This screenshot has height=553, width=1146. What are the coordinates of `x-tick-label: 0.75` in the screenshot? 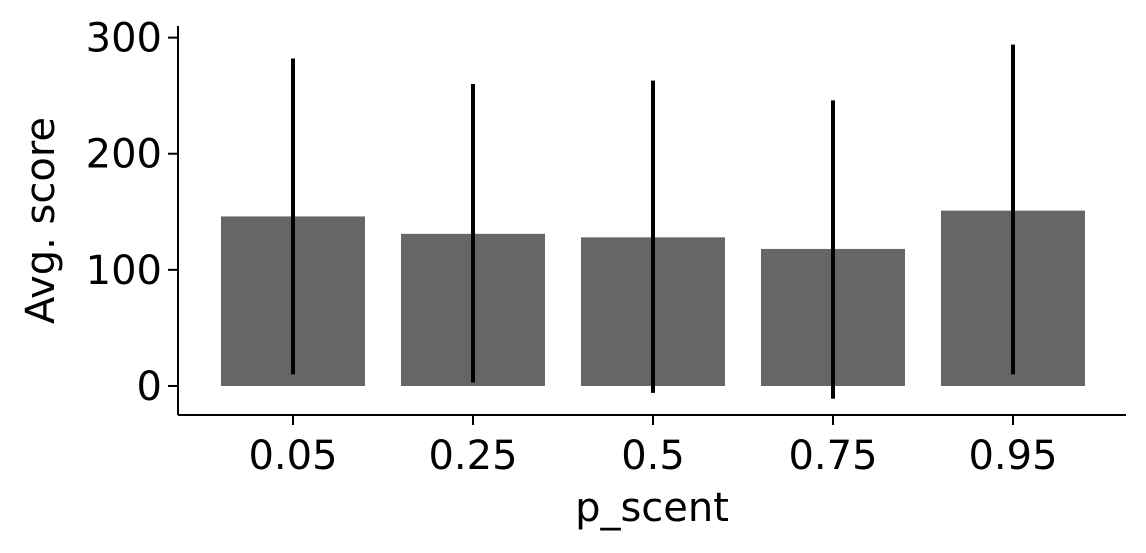 It's located at (832, 456).